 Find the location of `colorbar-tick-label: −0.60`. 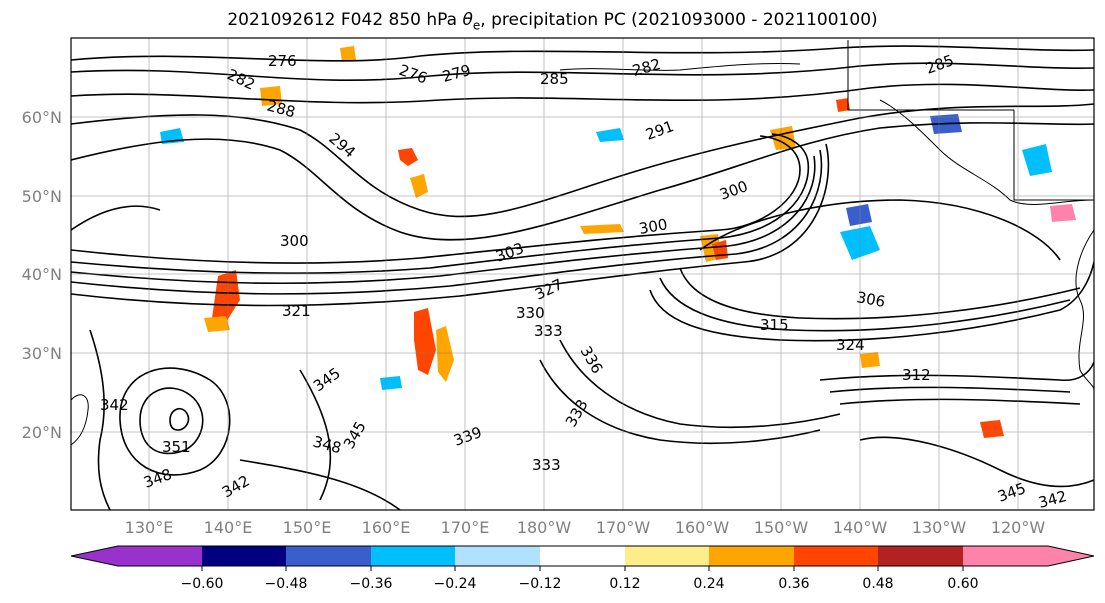

colorbar-tick-label: −0.60 is located at coordinates (202, 584).